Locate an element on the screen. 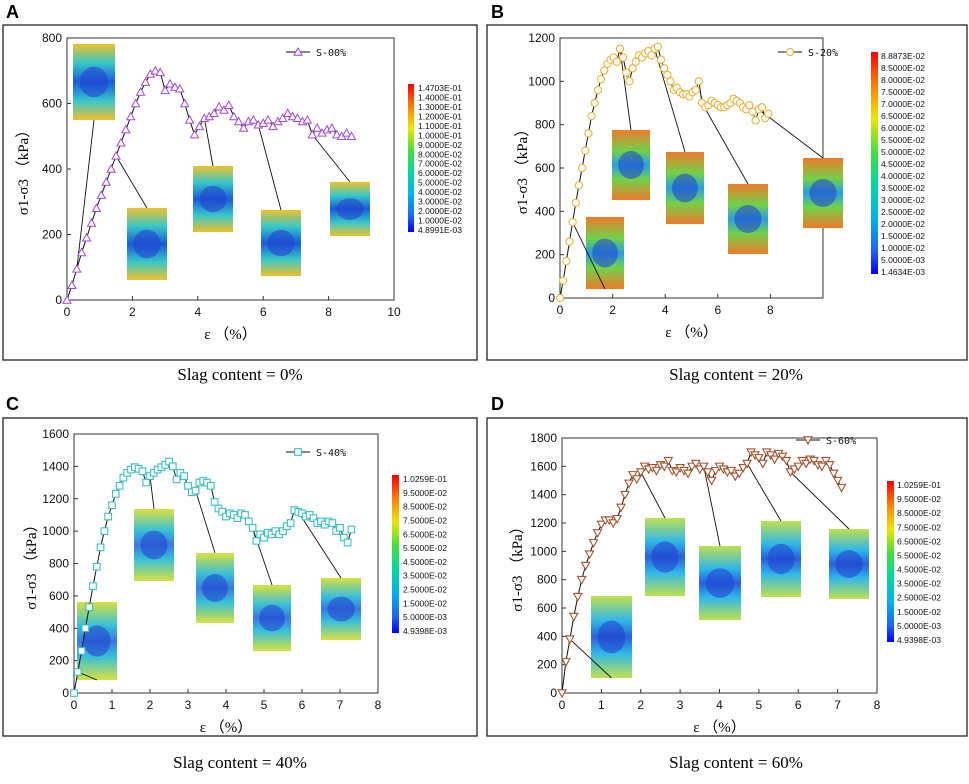  x-tick-label: 2 is located at coordinates (132, 312).